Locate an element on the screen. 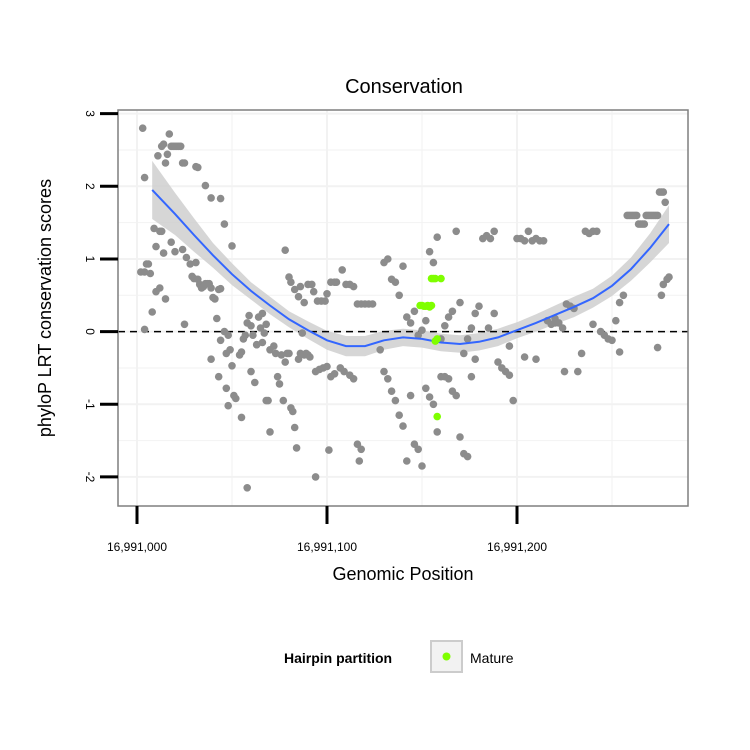  legend-title: Hairpin partition is located at coordinates (338, 658).